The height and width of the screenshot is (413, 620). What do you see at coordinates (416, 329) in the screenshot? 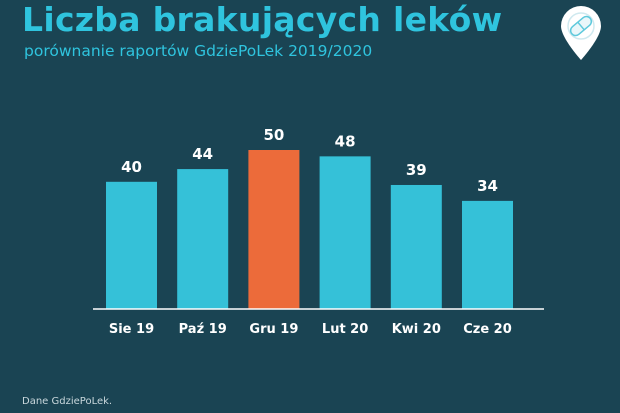
I see `x-tick-label-4: Kwi 20` at bounding box center [416, 329].